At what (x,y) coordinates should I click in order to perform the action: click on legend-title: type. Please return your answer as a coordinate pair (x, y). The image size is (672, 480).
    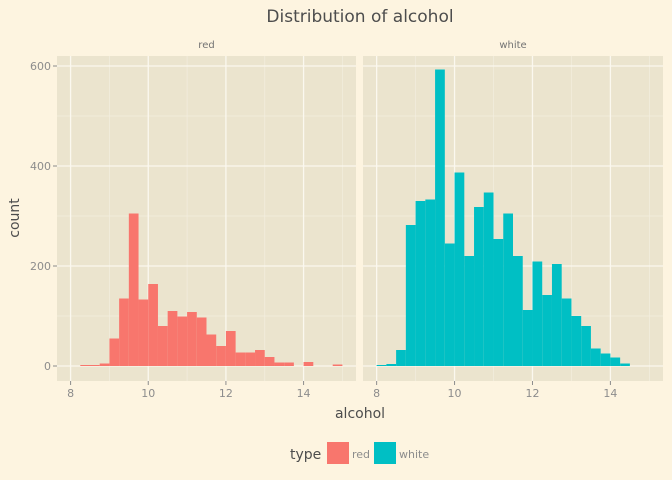
    Looking at the image, I should click on (305, 455).